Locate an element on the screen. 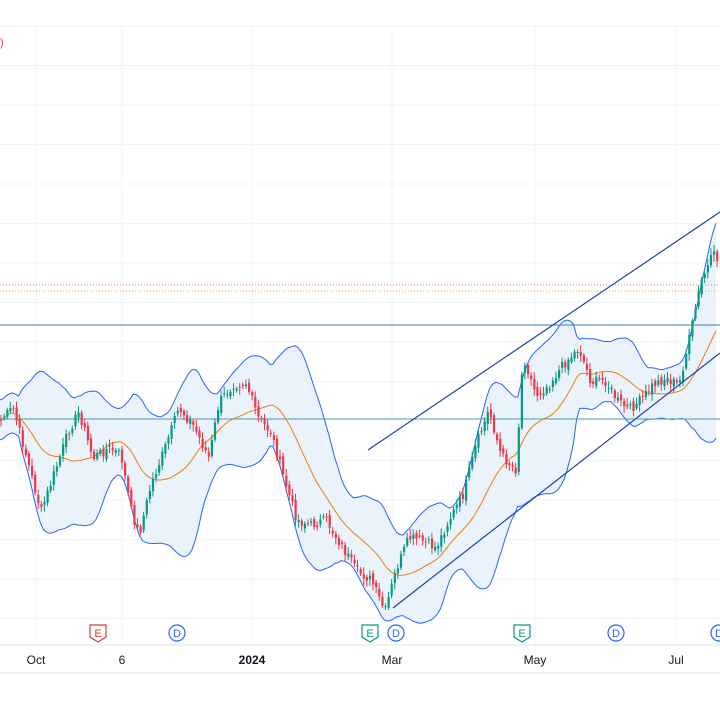 The width and height of the screenshot is (720, 714). time-axis: Oct 6 2024 Mar May Jul is located at coordinates (355, 660).